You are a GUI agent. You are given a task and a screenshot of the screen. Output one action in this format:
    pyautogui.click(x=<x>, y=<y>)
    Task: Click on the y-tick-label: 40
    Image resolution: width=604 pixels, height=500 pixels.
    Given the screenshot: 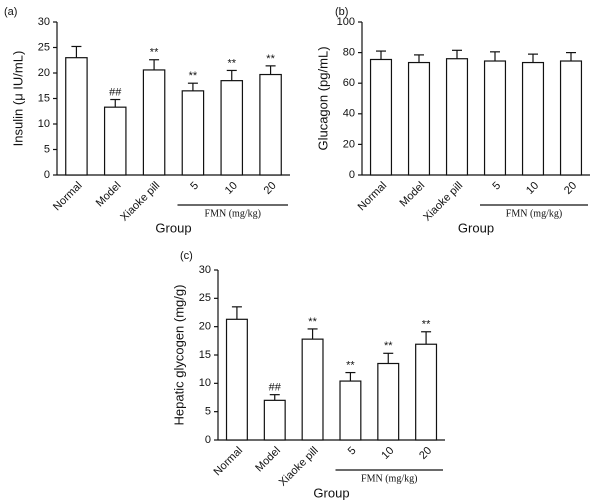 What is the action you would take?
    pyautogui.click(x=349, y=114)
    